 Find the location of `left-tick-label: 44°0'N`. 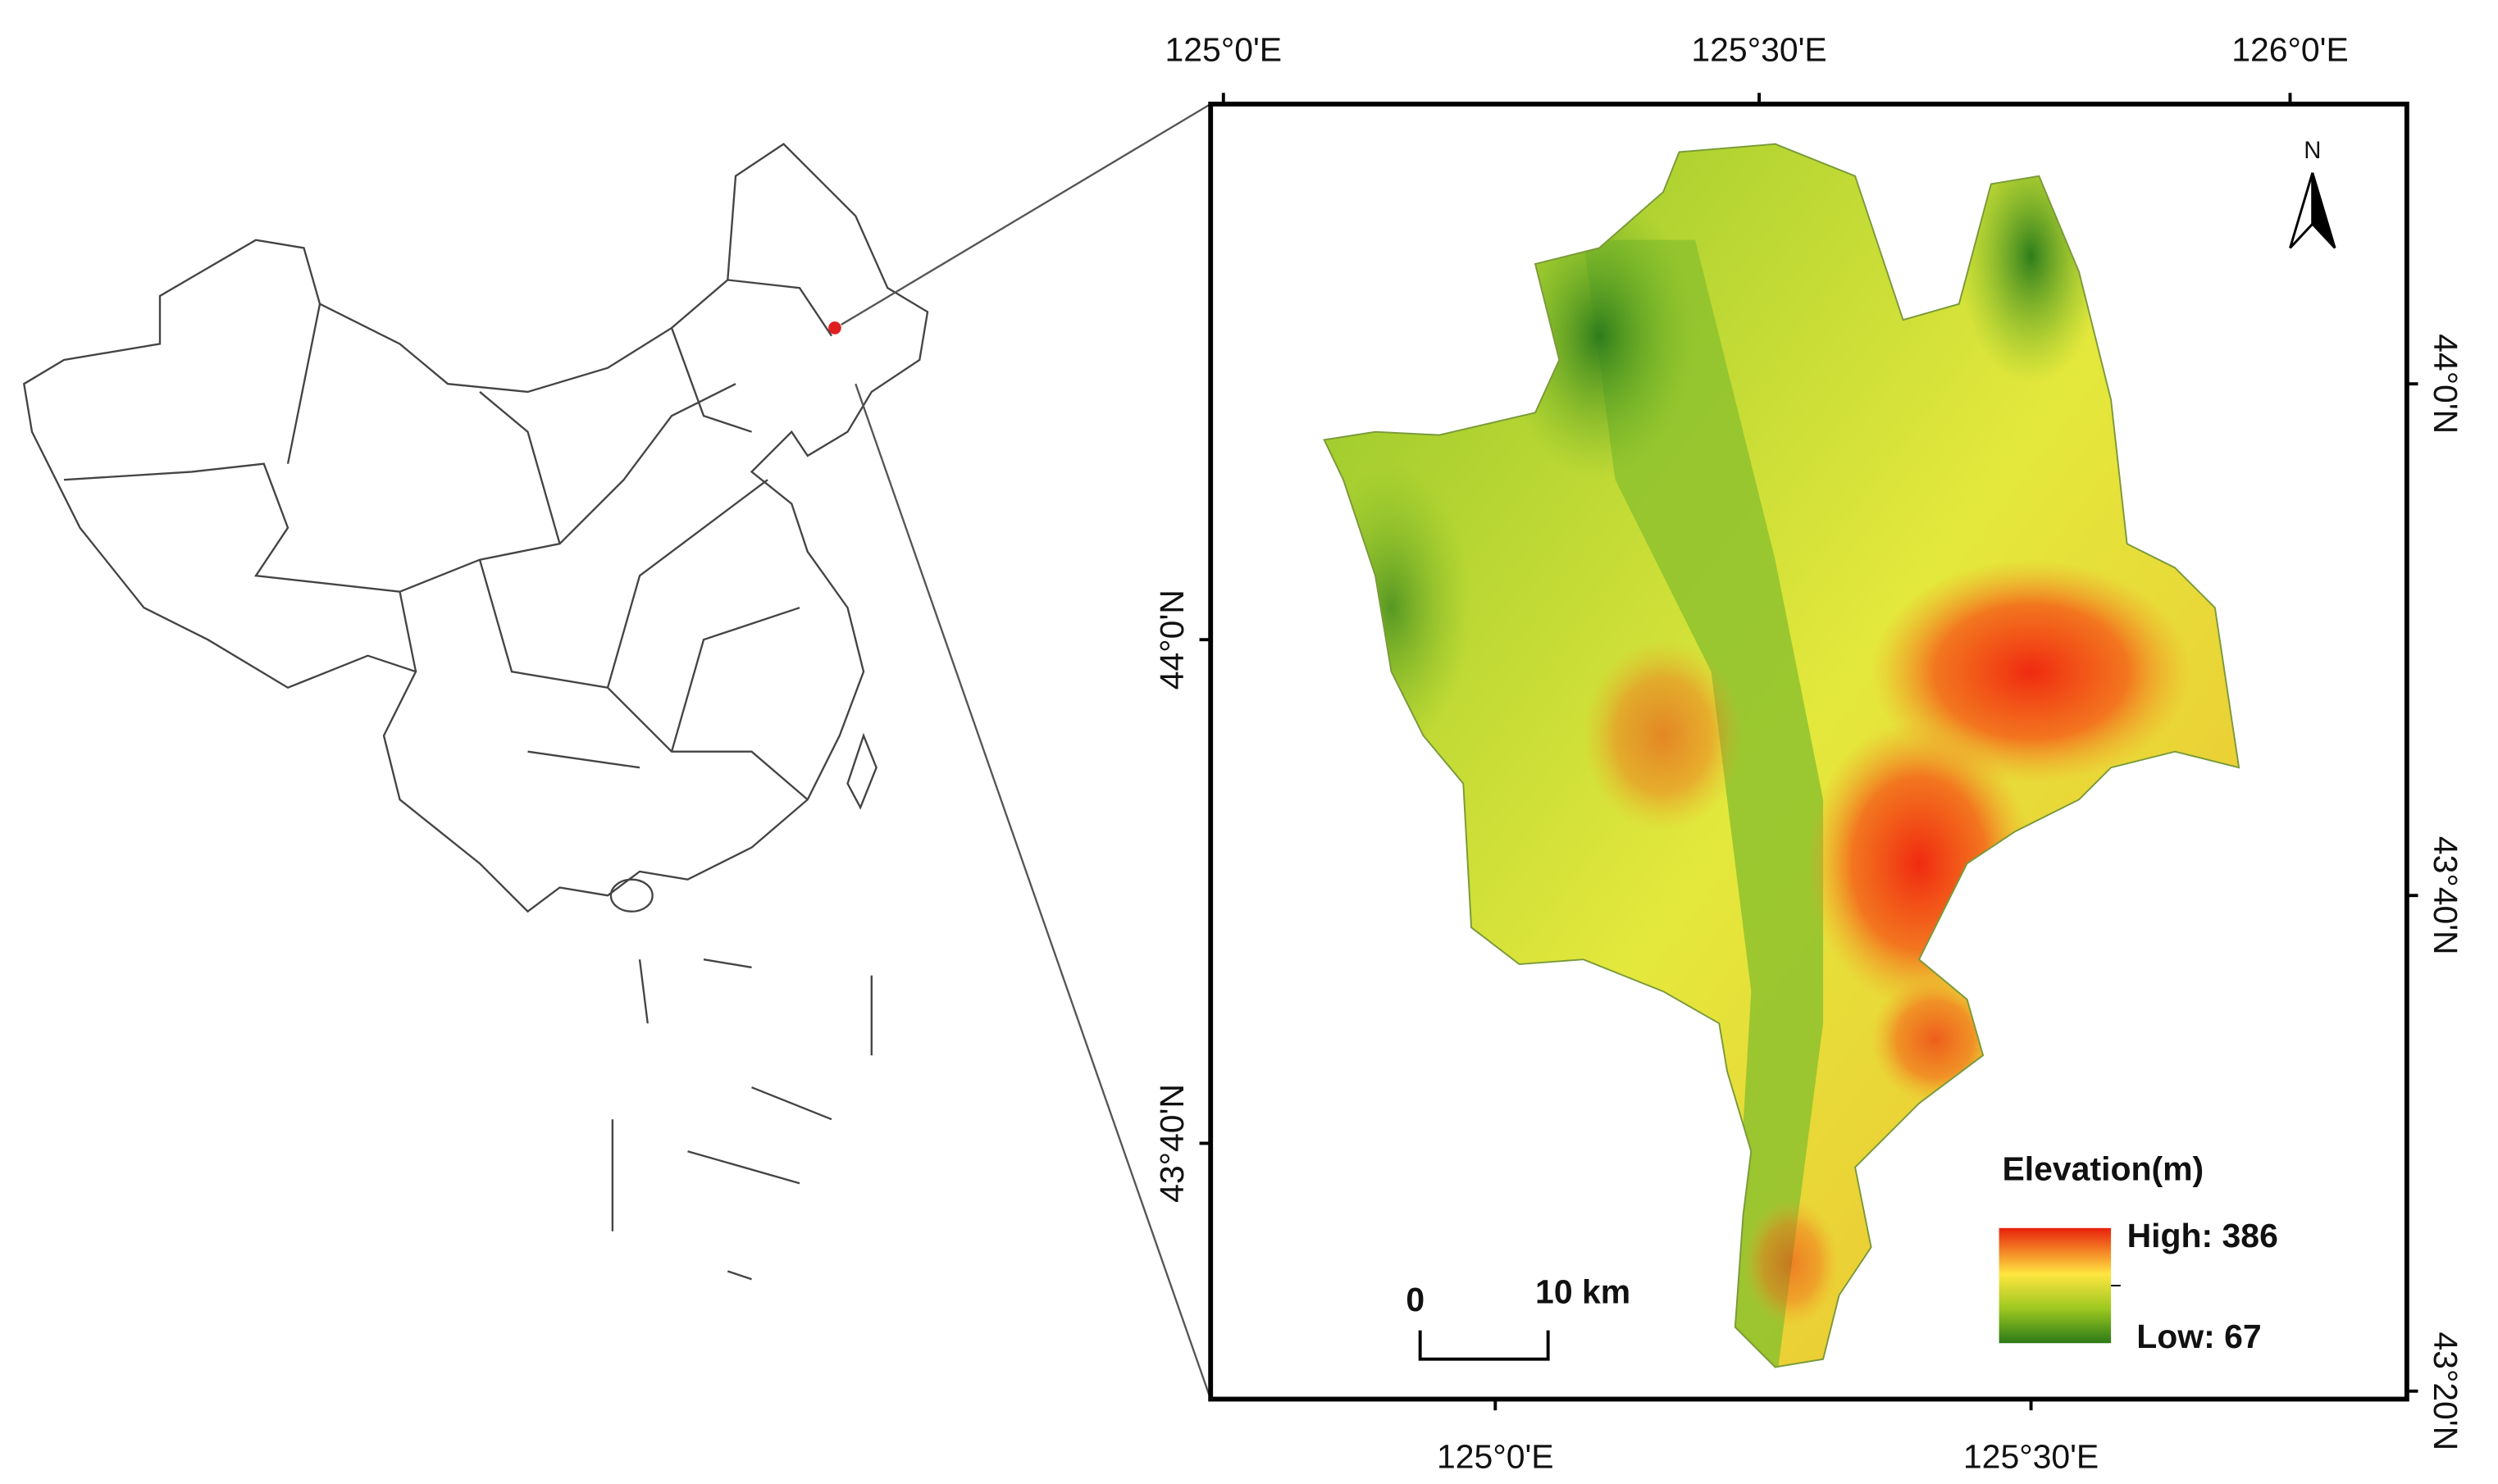

left-tick-label: 44°0'N is located at coordinates (1172, 640).